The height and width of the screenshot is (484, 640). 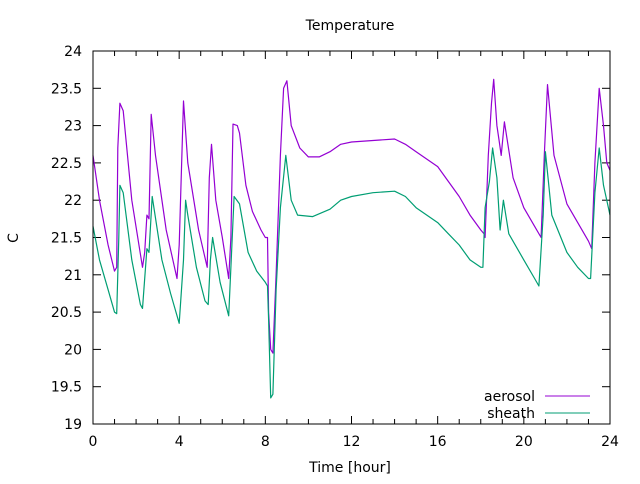 What do you see at coordinates (349, 468) in the screenshot?
I see `x-axis-label: Time [hour]` at bounding box center [349, 468].